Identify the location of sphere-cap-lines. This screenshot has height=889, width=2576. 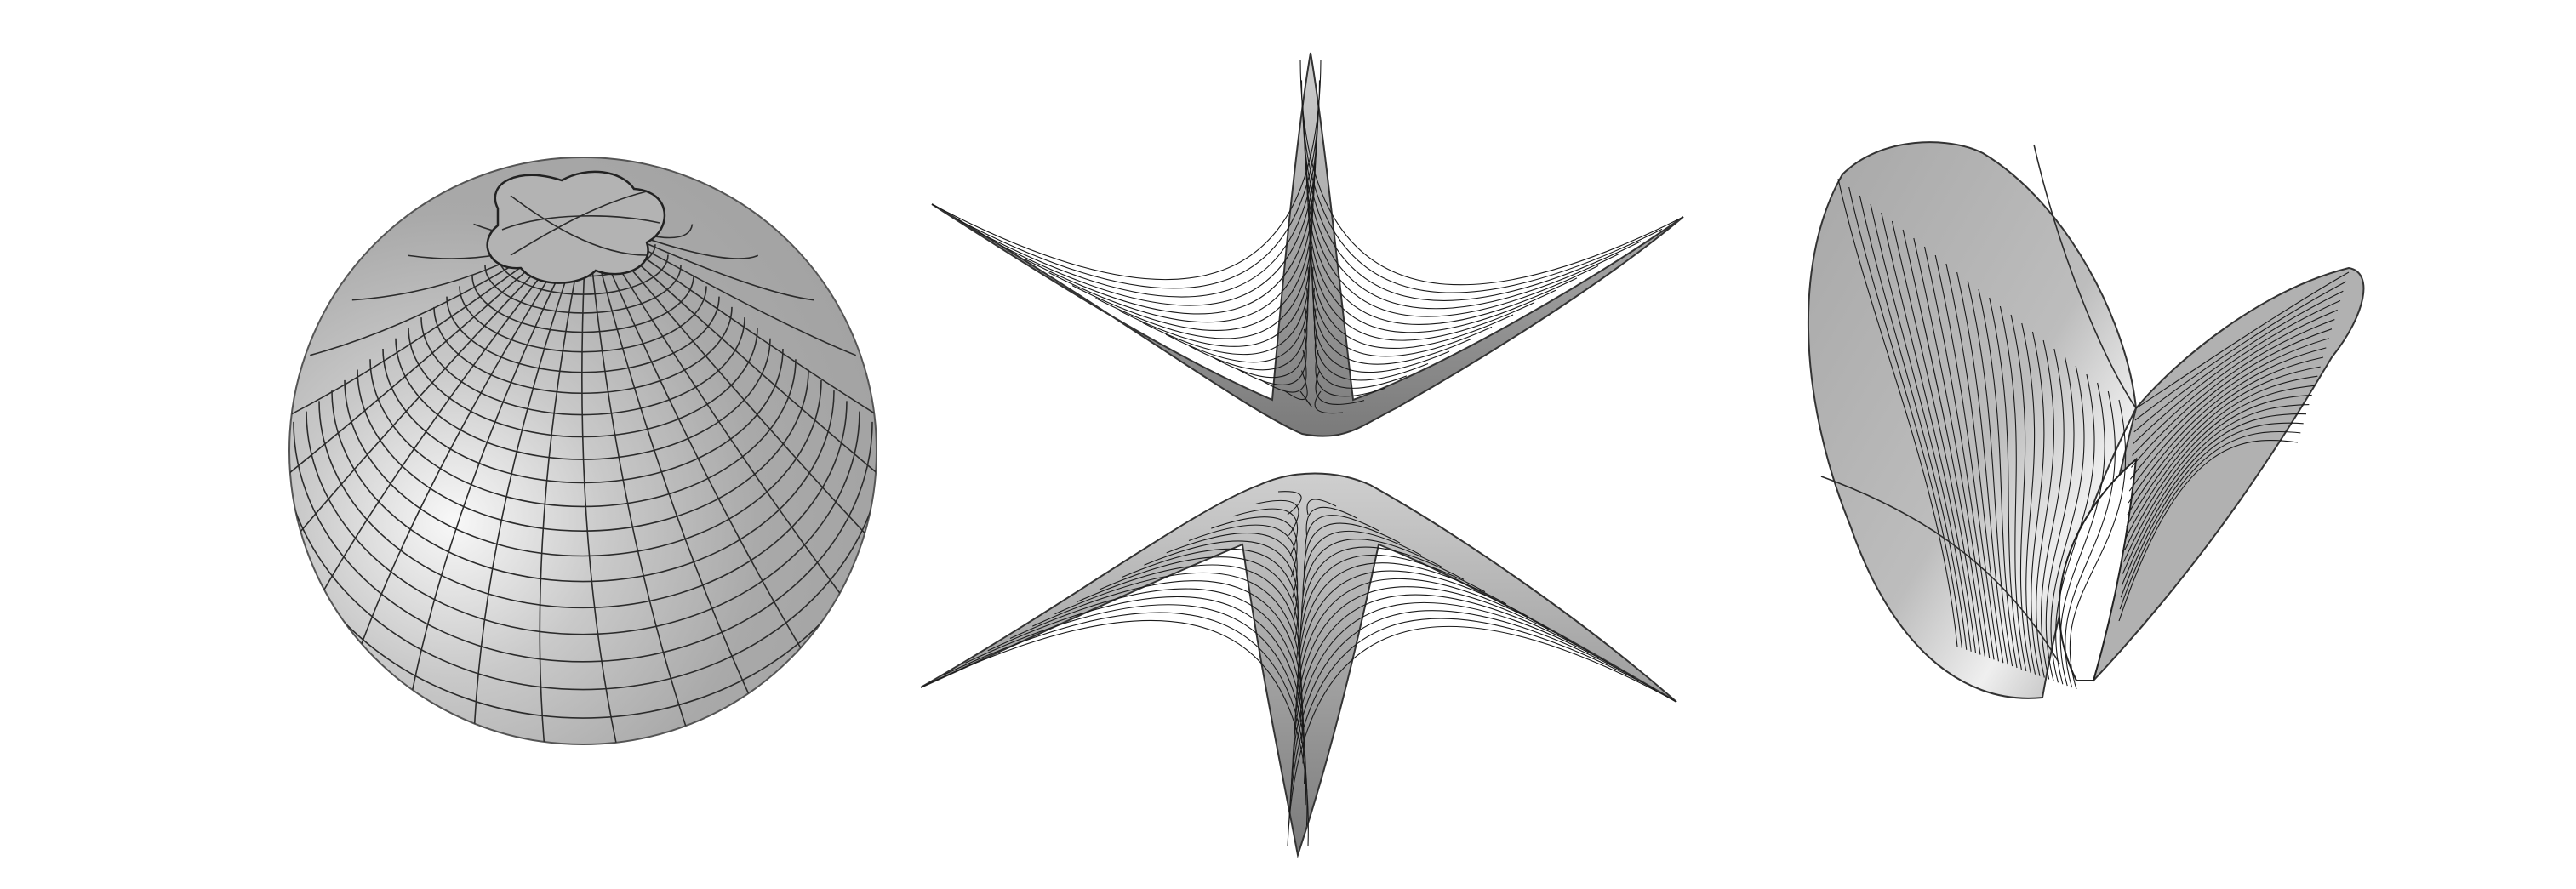
(580, 223).